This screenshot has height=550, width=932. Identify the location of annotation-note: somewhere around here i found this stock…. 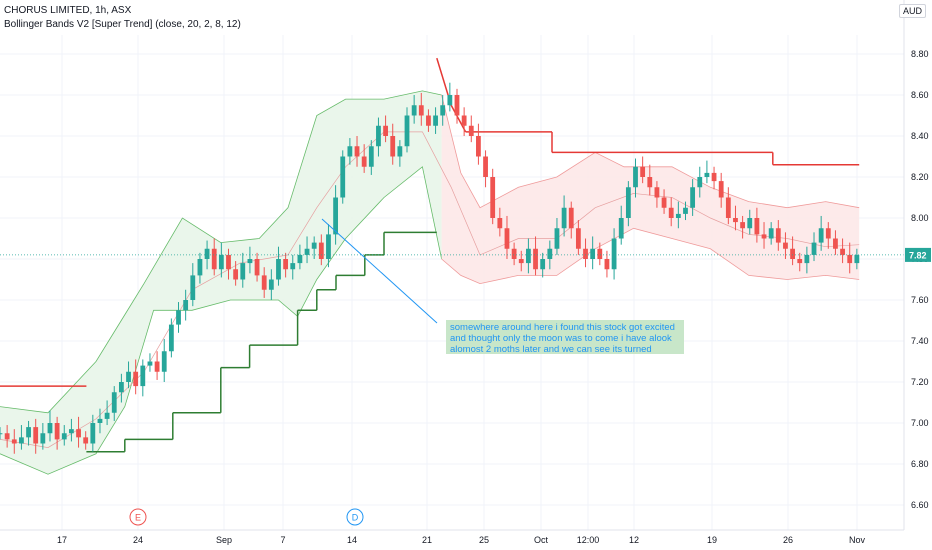
(565, 337).